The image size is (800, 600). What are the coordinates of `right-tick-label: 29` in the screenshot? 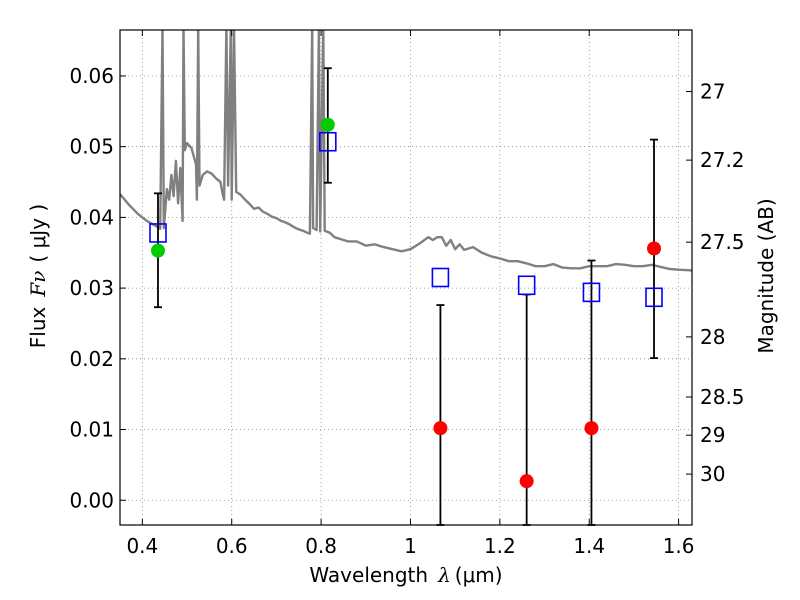 It's located at (712, 435).